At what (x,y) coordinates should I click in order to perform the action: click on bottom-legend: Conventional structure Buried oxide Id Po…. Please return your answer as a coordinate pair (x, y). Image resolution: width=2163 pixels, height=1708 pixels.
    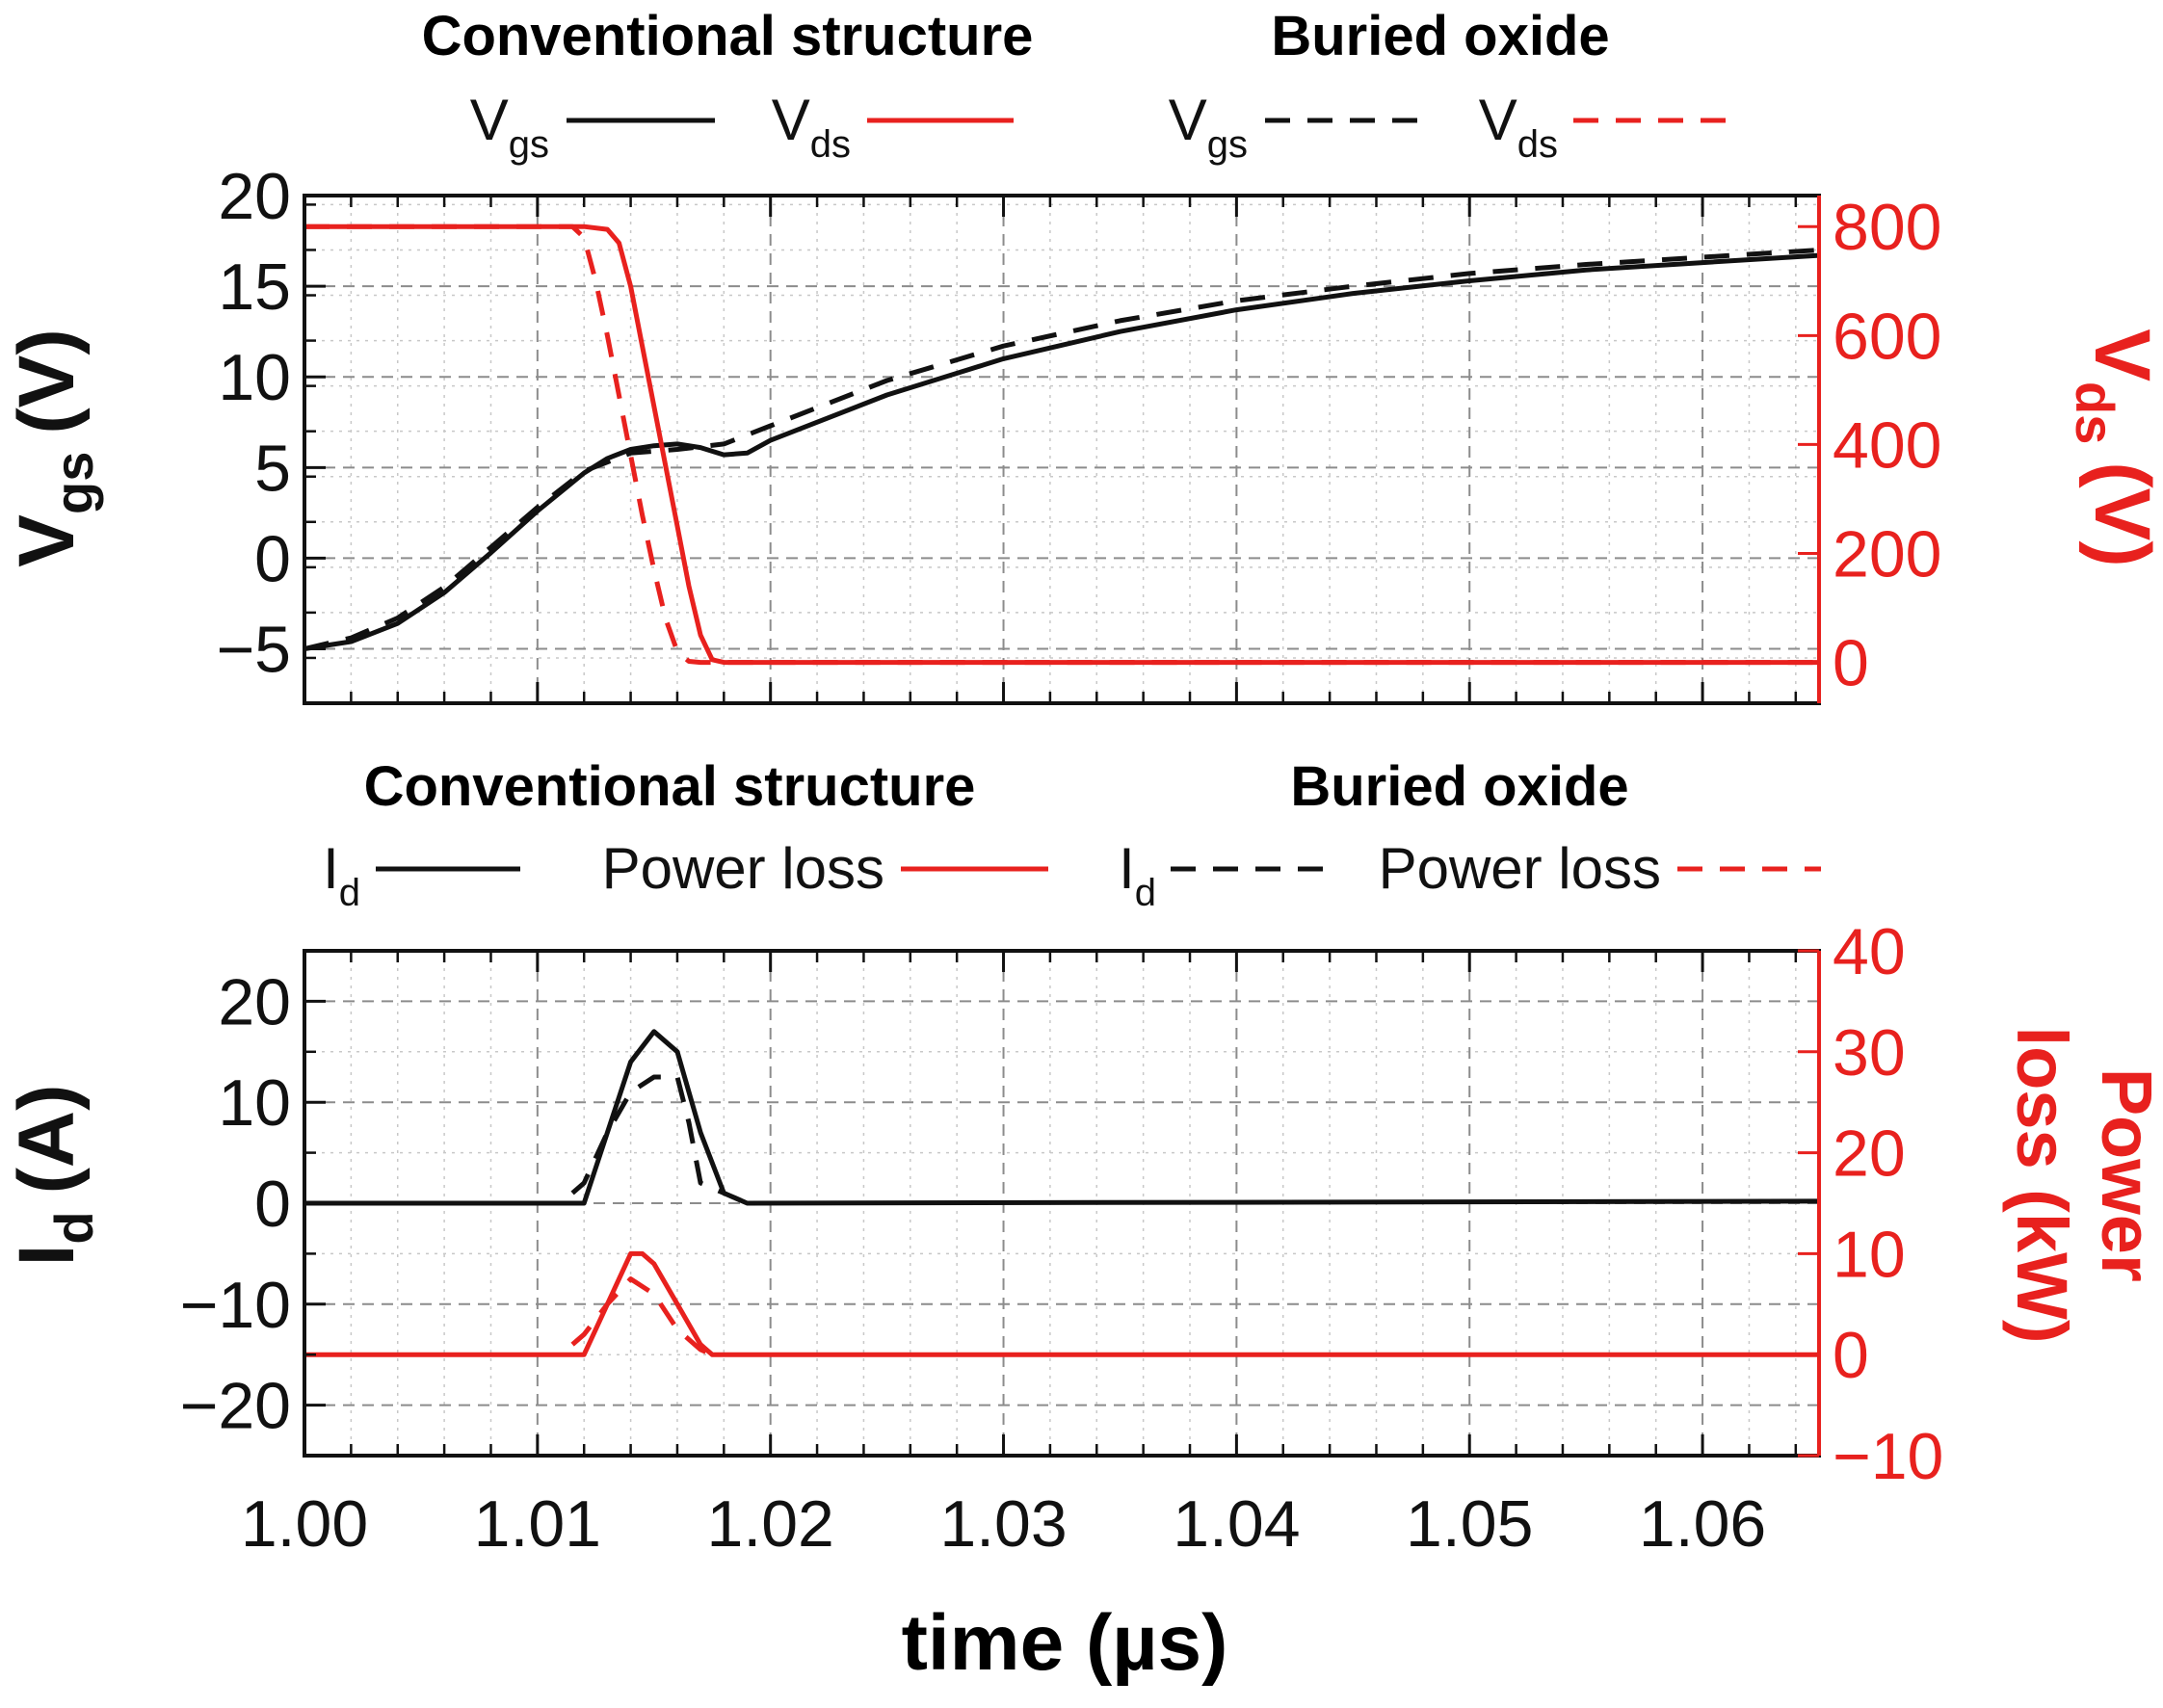
    Looking at the image, I should click on (1072, 834).